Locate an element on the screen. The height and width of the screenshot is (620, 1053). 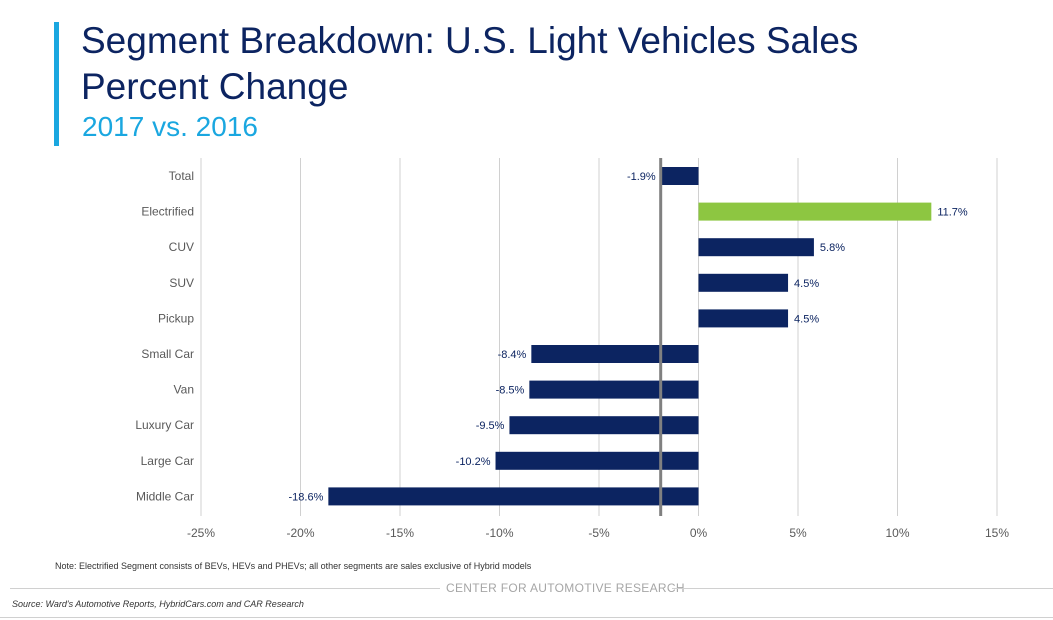
category-label: Total is located at coordinates (181, 176).